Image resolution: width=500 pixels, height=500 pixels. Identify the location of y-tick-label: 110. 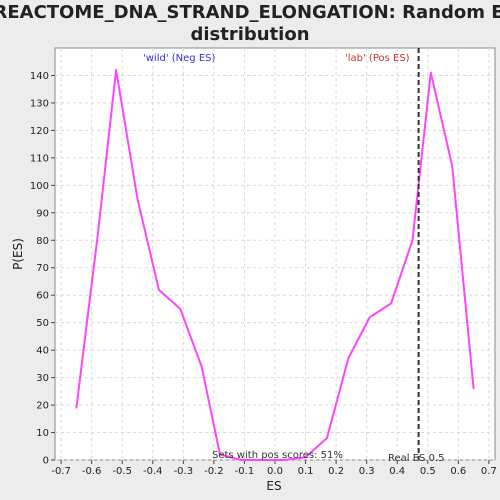
(39, 158).